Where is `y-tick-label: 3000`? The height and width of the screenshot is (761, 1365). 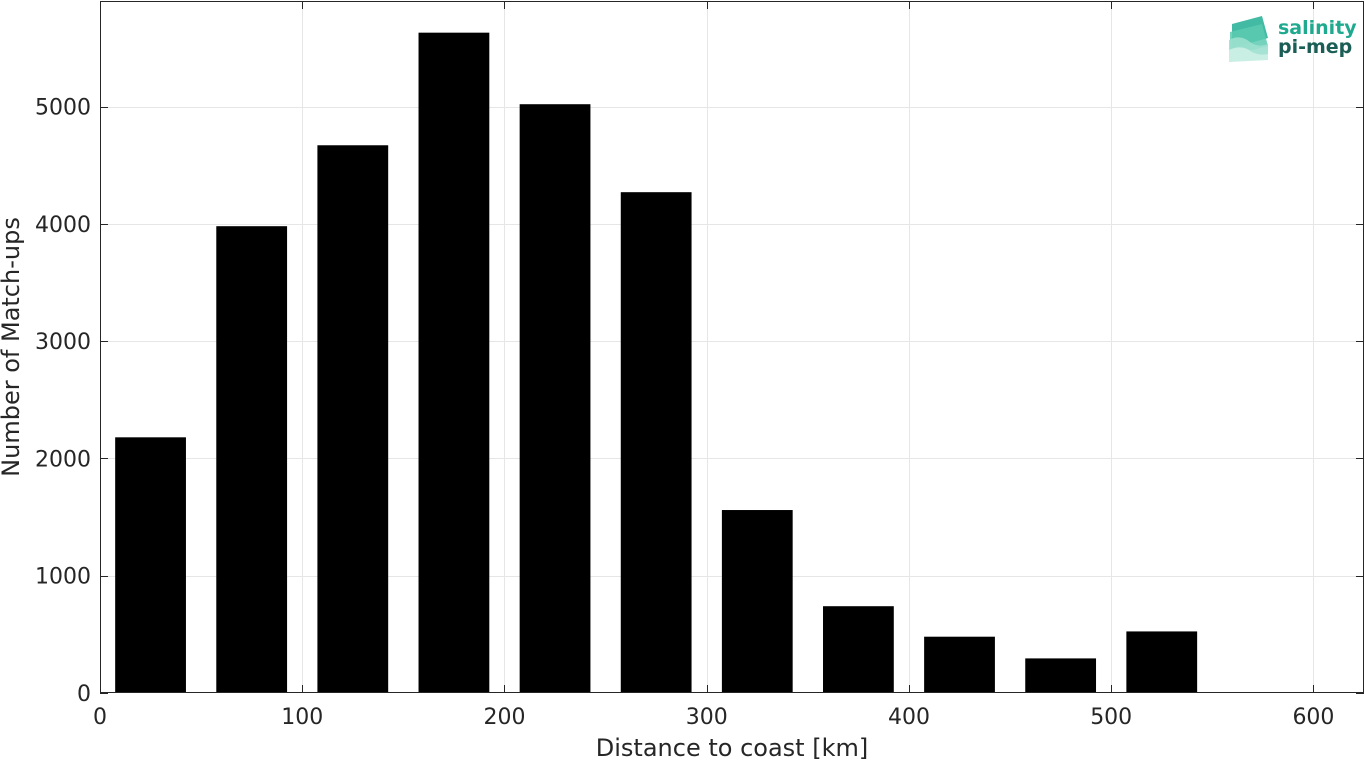
y-tick-label: 3000 is located at coordinates (63, 342).